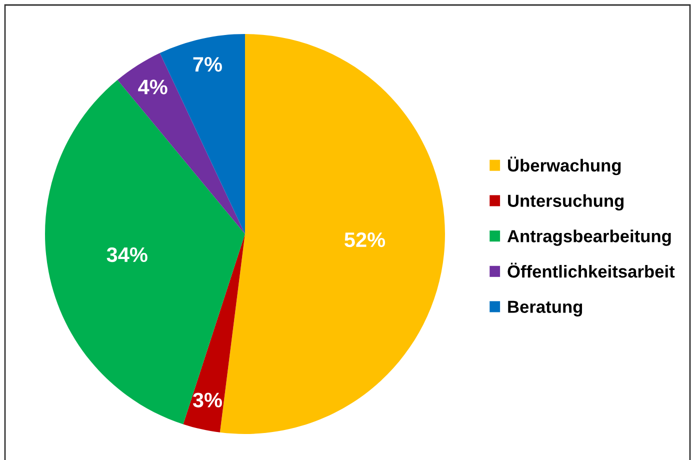 The image size is (694, 460). Describe the element at coordinates (591, 270) in the screenshot. I see `legend-label: Öffentlichkeitsarbeit` at that location.